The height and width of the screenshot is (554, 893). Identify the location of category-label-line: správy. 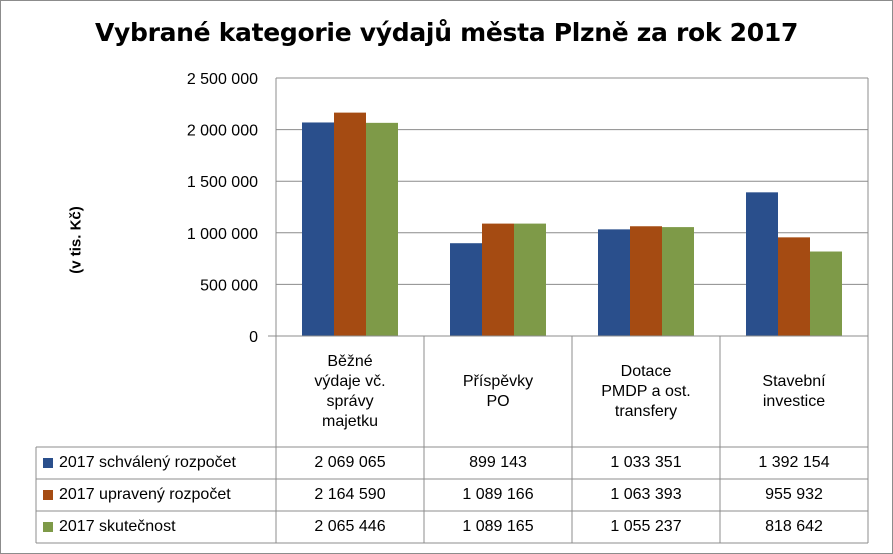
(350, 401).